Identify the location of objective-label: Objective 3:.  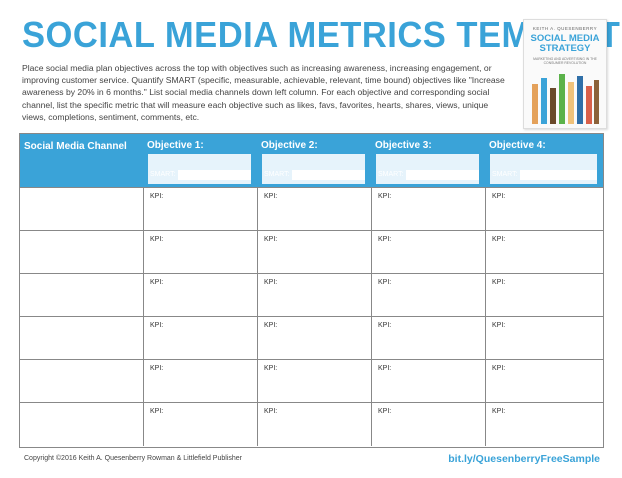
(403, 145).